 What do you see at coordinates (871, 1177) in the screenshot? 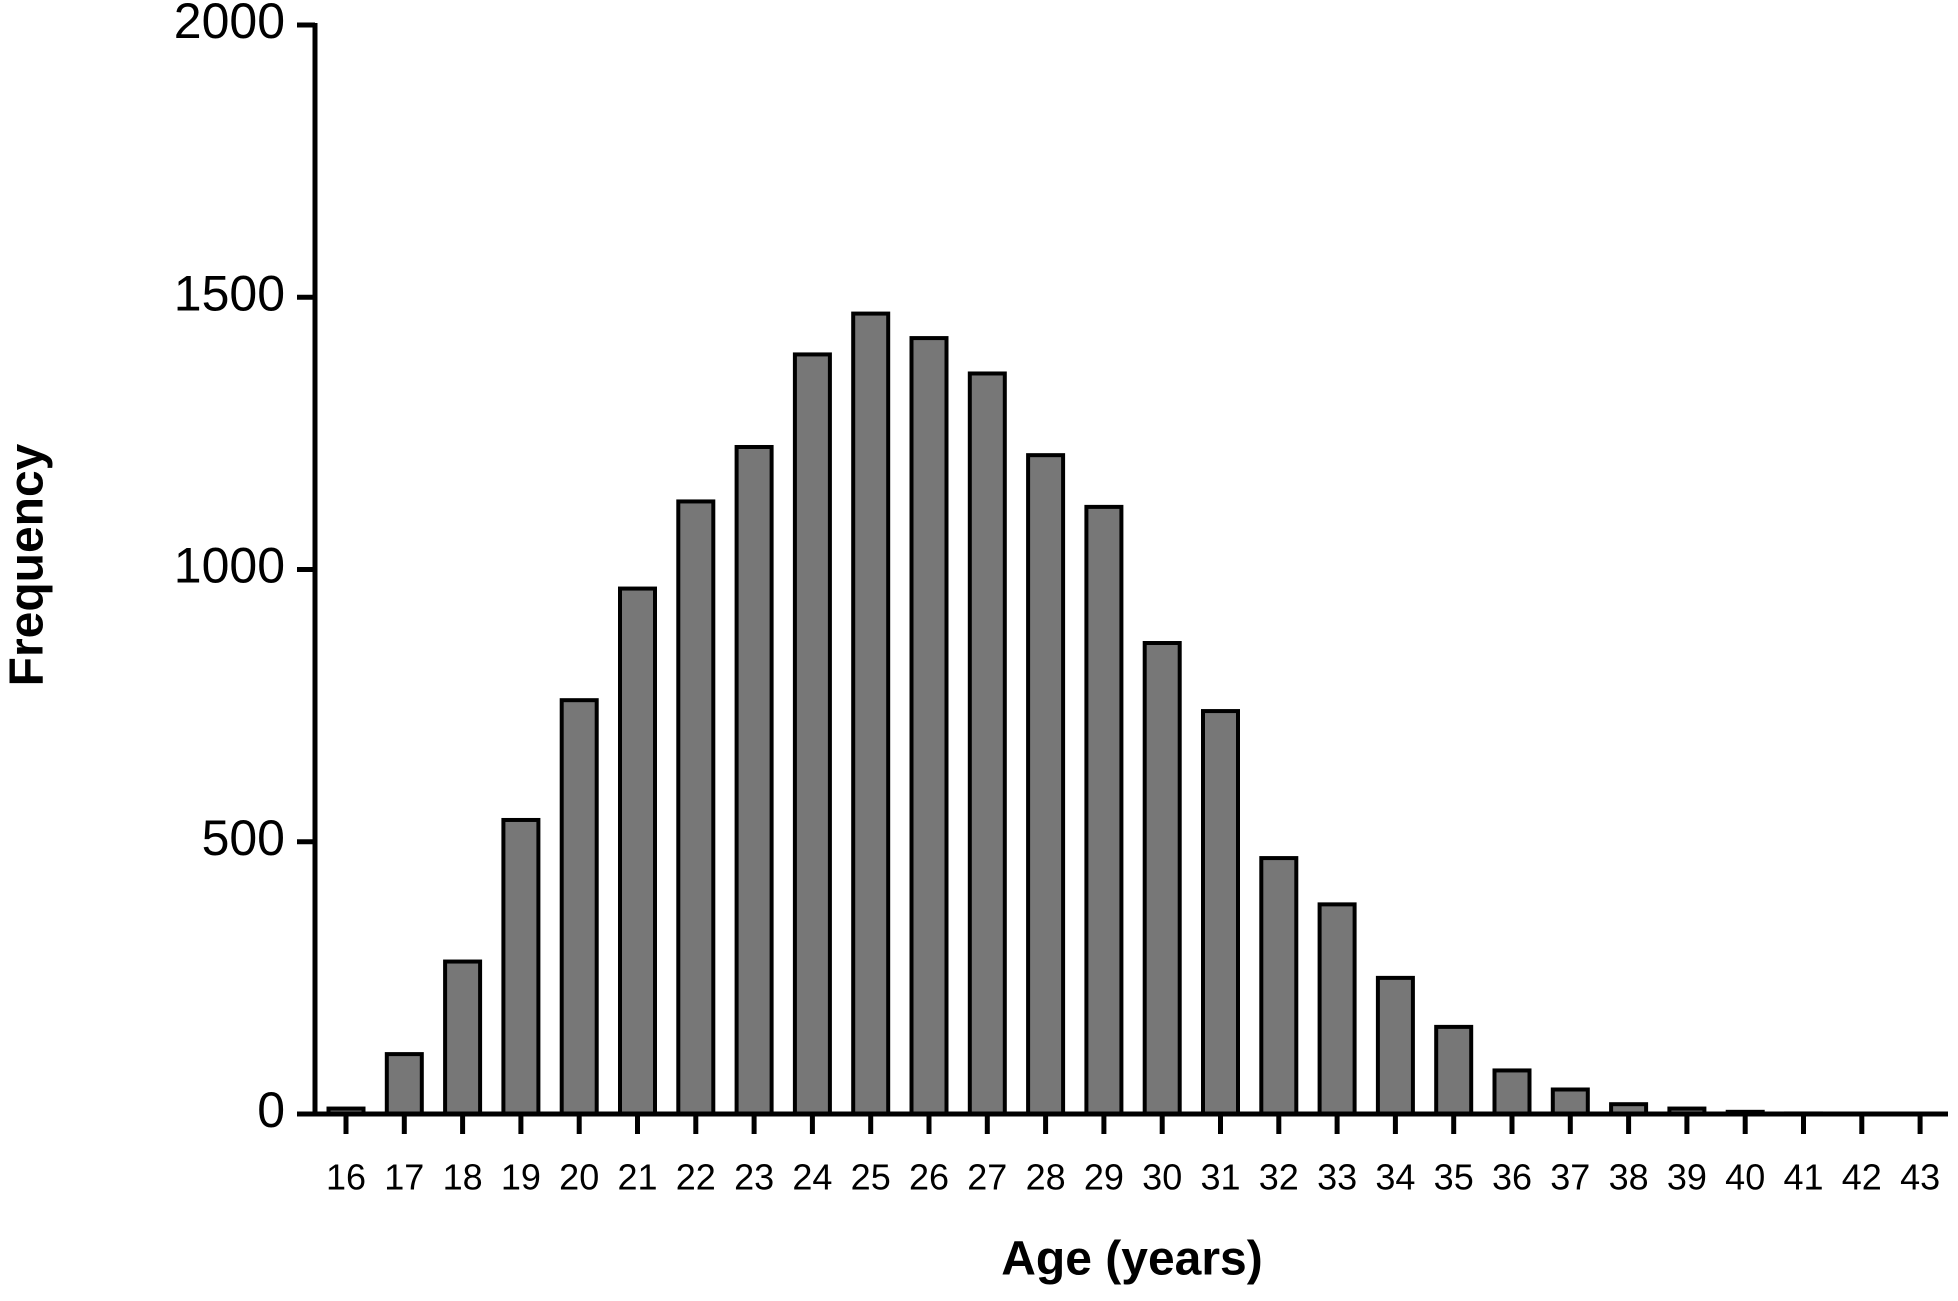
I see `x-tick-label: 25` at bounding box center [871, 1177].